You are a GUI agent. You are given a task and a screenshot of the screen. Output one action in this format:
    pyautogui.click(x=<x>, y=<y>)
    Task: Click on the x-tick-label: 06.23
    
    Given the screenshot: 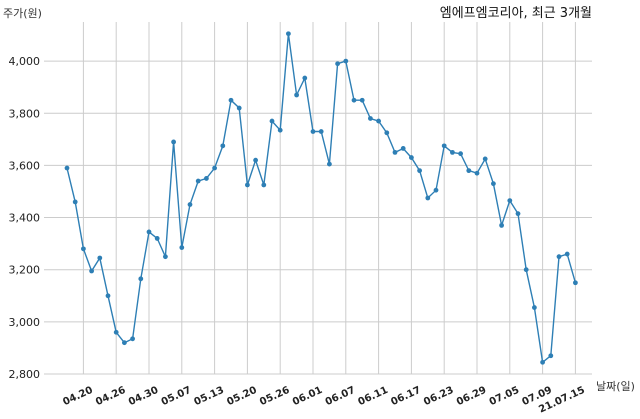 What is the action you would take?
    pyautogui.click(x=438, y=396)
    